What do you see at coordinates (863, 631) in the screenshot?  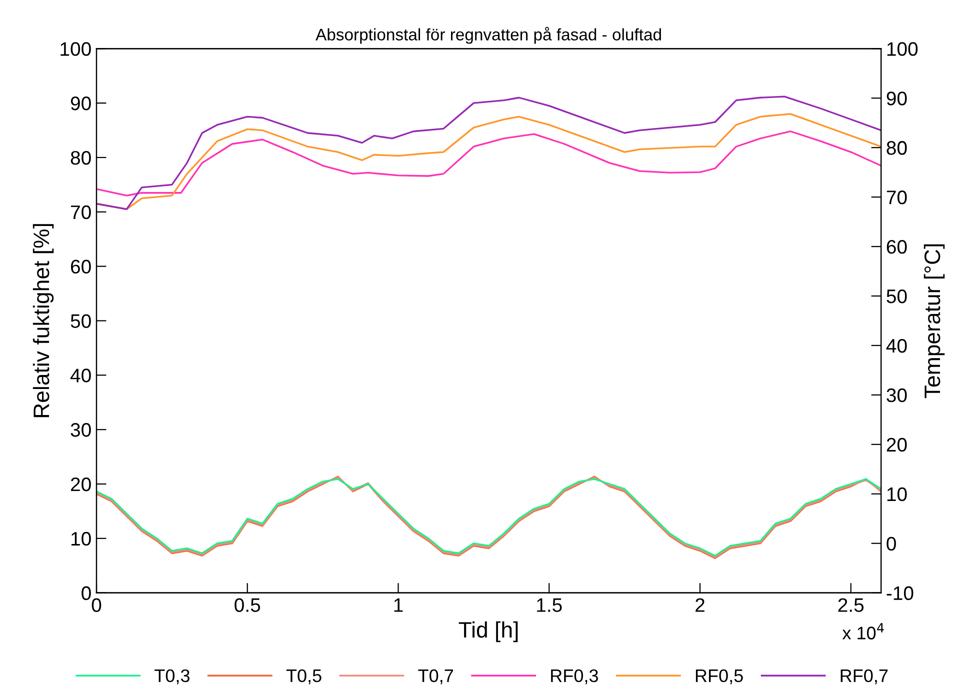 I see `text: x 10$^{4}$` at bounding box center [863, 631].